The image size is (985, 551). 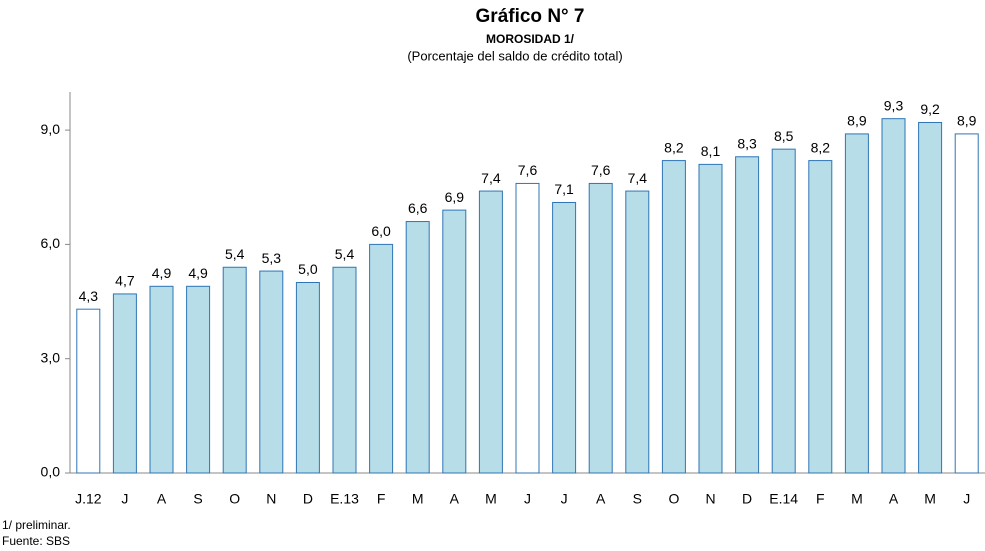 What do you see at coordinates (89, 296) in the screenshot?
I see `data-label: 4,3` at bounding box center [89, 296].